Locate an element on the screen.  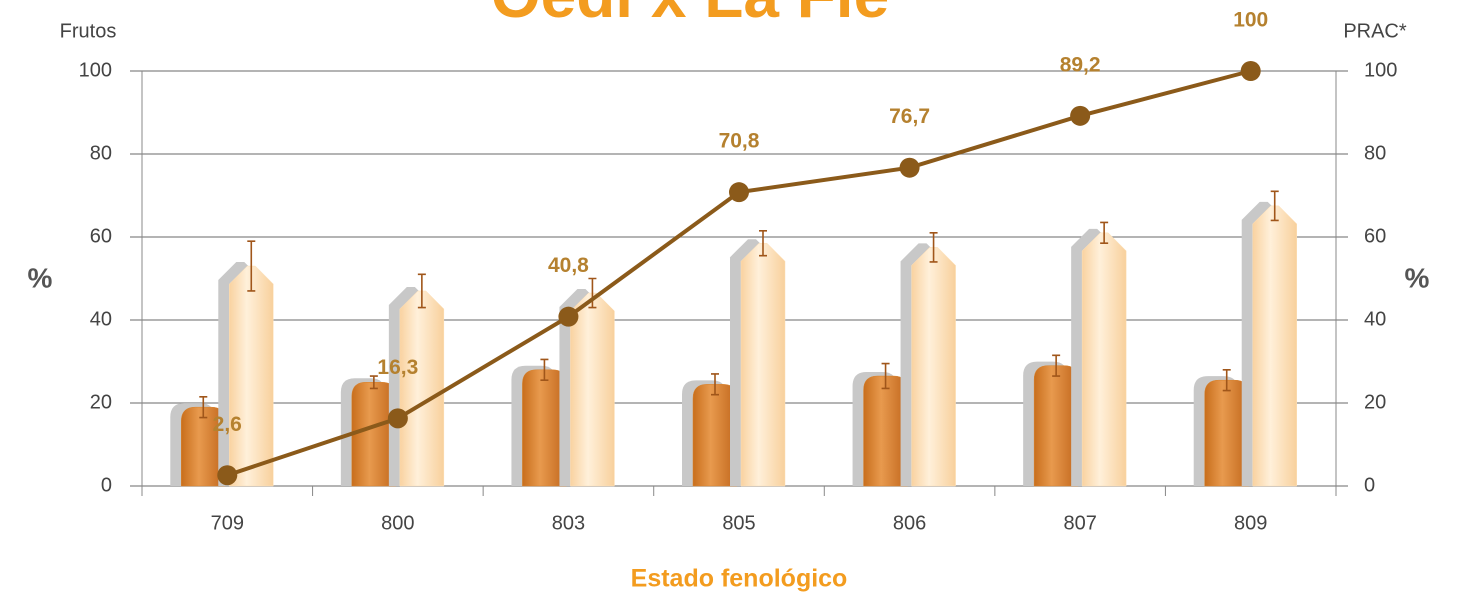
x-tick-label: 806 is located at coordinates (909, 523).